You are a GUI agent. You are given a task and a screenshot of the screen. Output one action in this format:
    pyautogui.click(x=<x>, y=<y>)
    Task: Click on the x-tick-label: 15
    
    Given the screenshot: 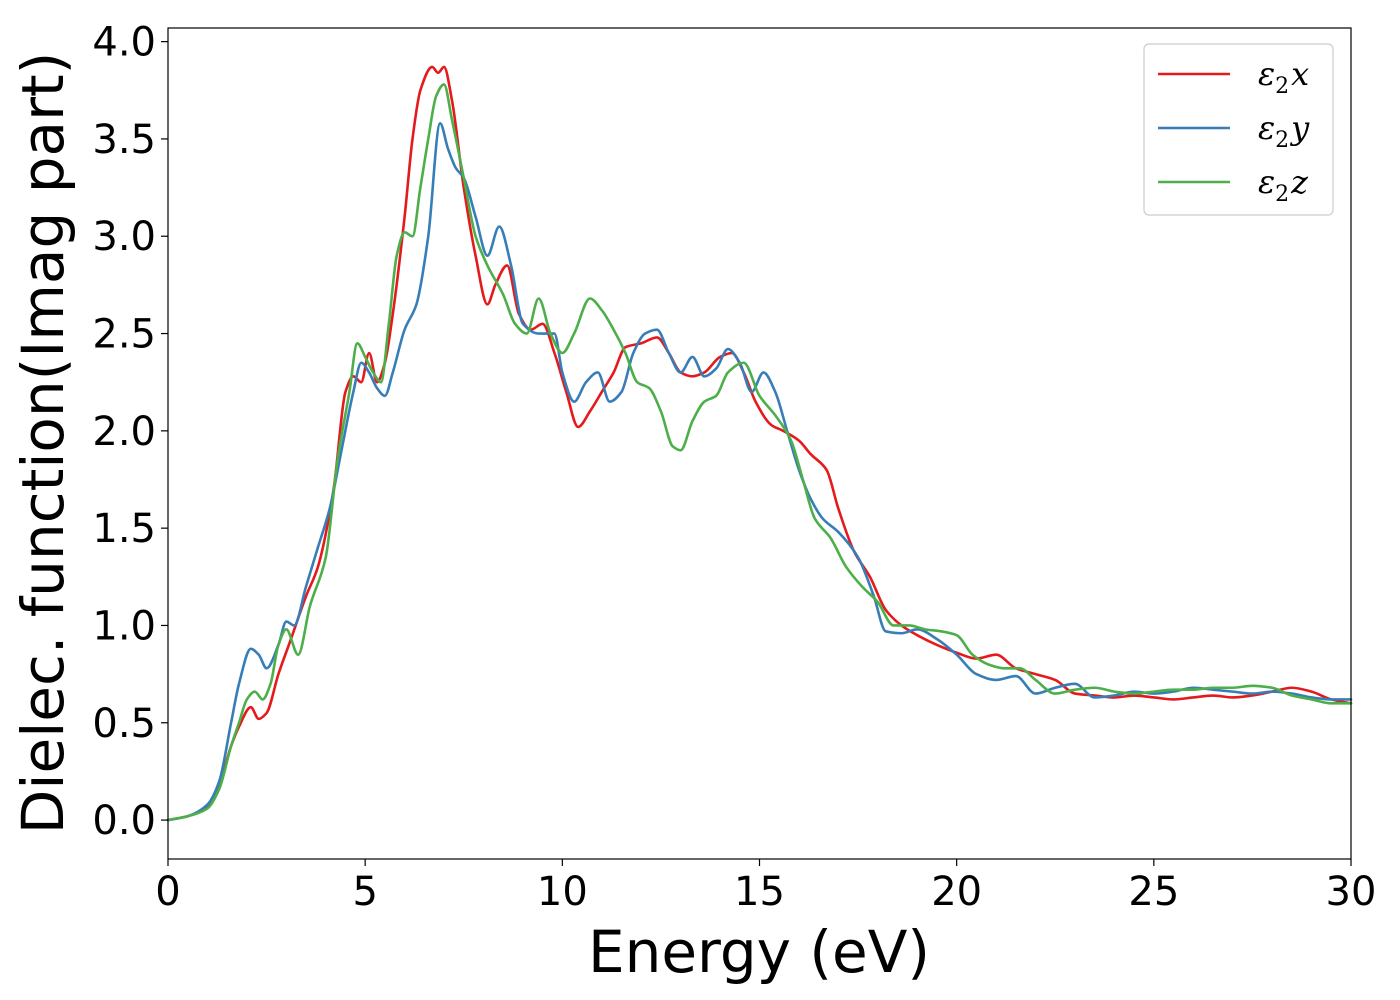 What is the action you would take?
    pyautogui.click(x=759, y=892)
    